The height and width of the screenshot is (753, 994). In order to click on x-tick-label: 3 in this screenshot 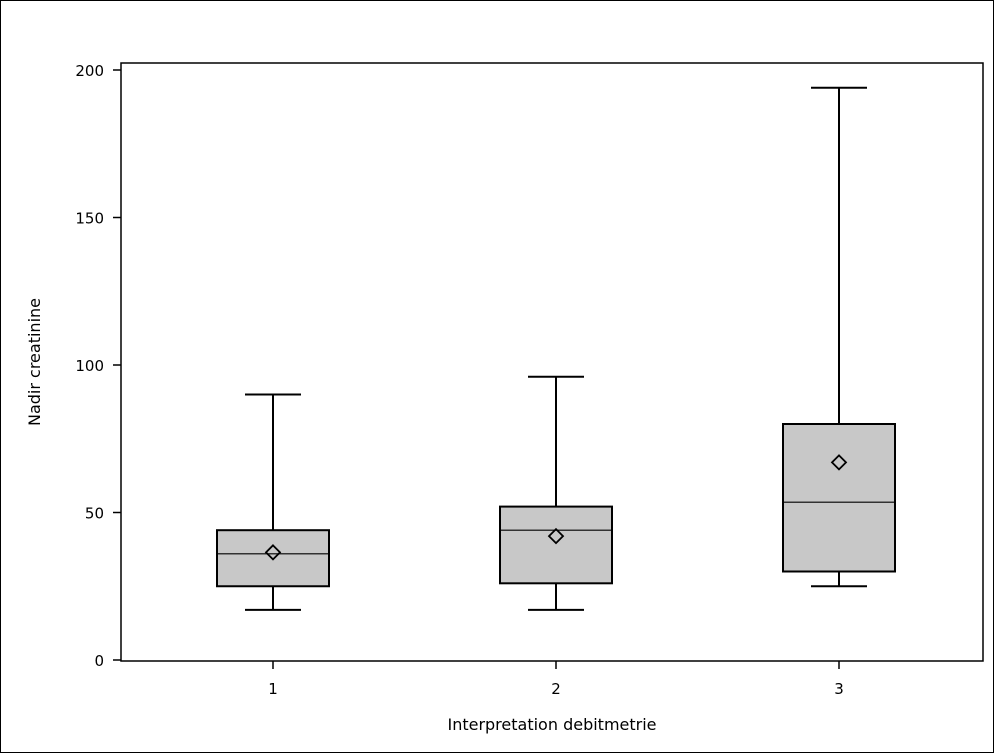, I will do `click(839, 689)`.